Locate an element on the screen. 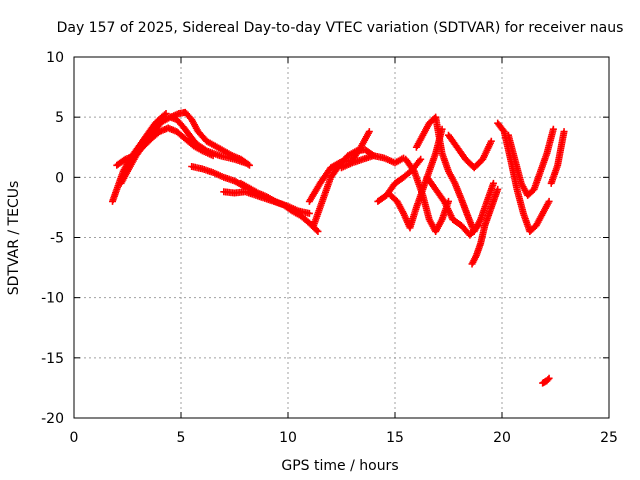 This screenshot has height=480, width=640. y-tick-label: -20 is located at coordinates (52, 419).